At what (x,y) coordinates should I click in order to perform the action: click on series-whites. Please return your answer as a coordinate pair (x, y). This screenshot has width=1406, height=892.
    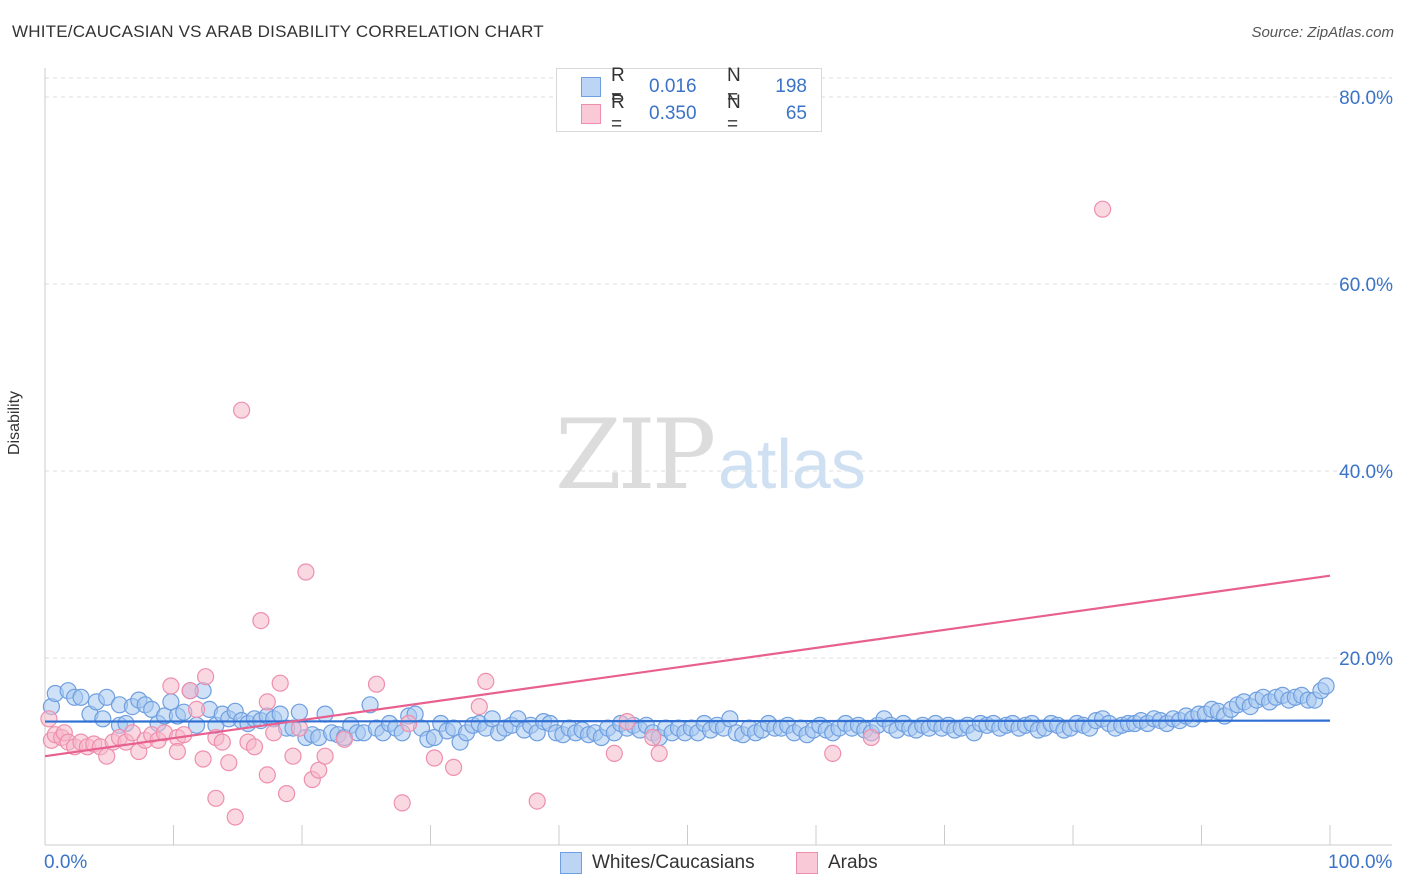
    Looking at the image, I should click on (688, 714).